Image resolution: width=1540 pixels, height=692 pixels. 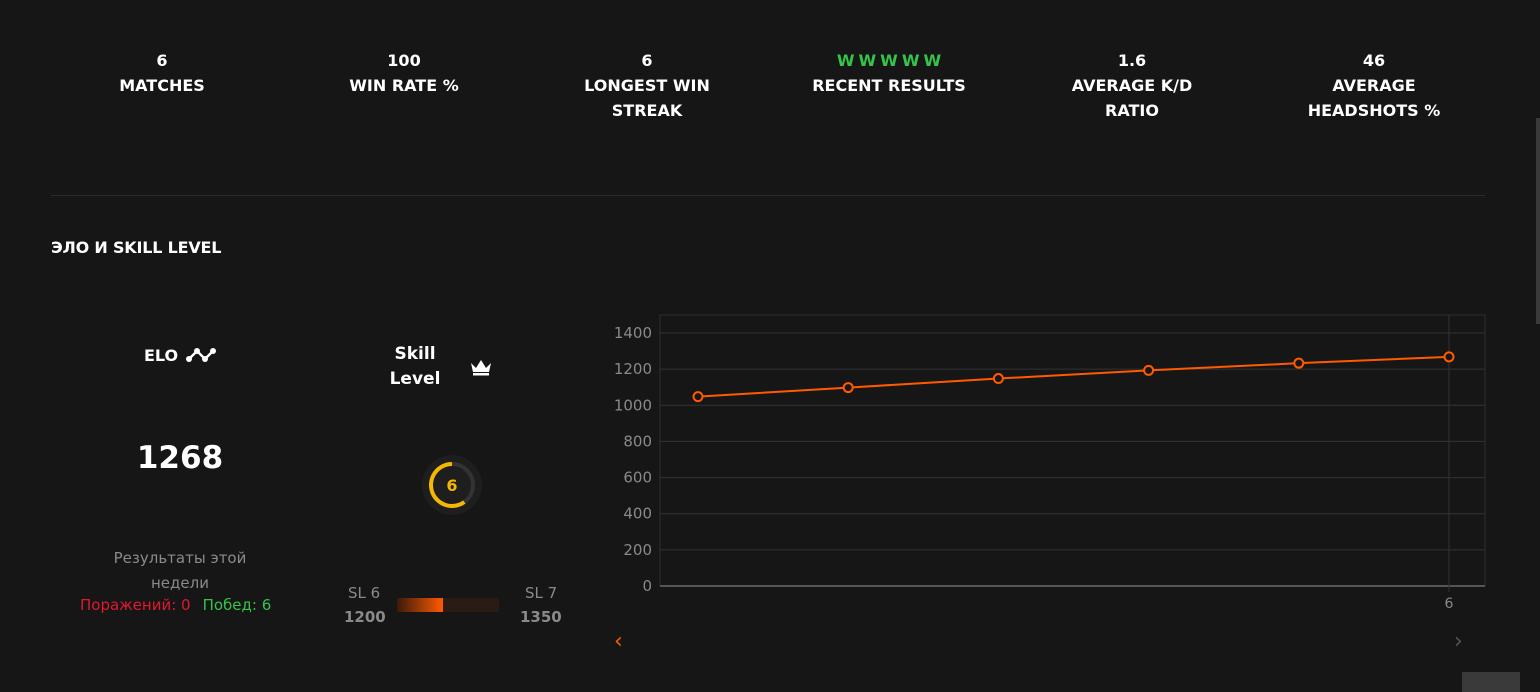 What do you see at coordinates (415, 366) in the screenshot?
I see `skill-level-title: Skill Level` at bounding box center [415, 366].